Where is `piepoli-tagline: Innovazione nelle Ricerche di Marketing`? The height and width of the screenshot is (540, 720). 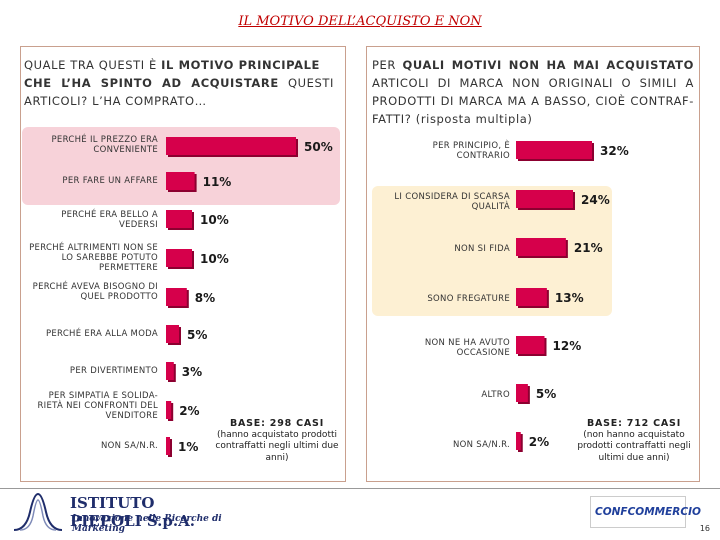
piepoli-tagline: Innovazione nelle Ricerche di Marketing is located at coordinates (147, 524).